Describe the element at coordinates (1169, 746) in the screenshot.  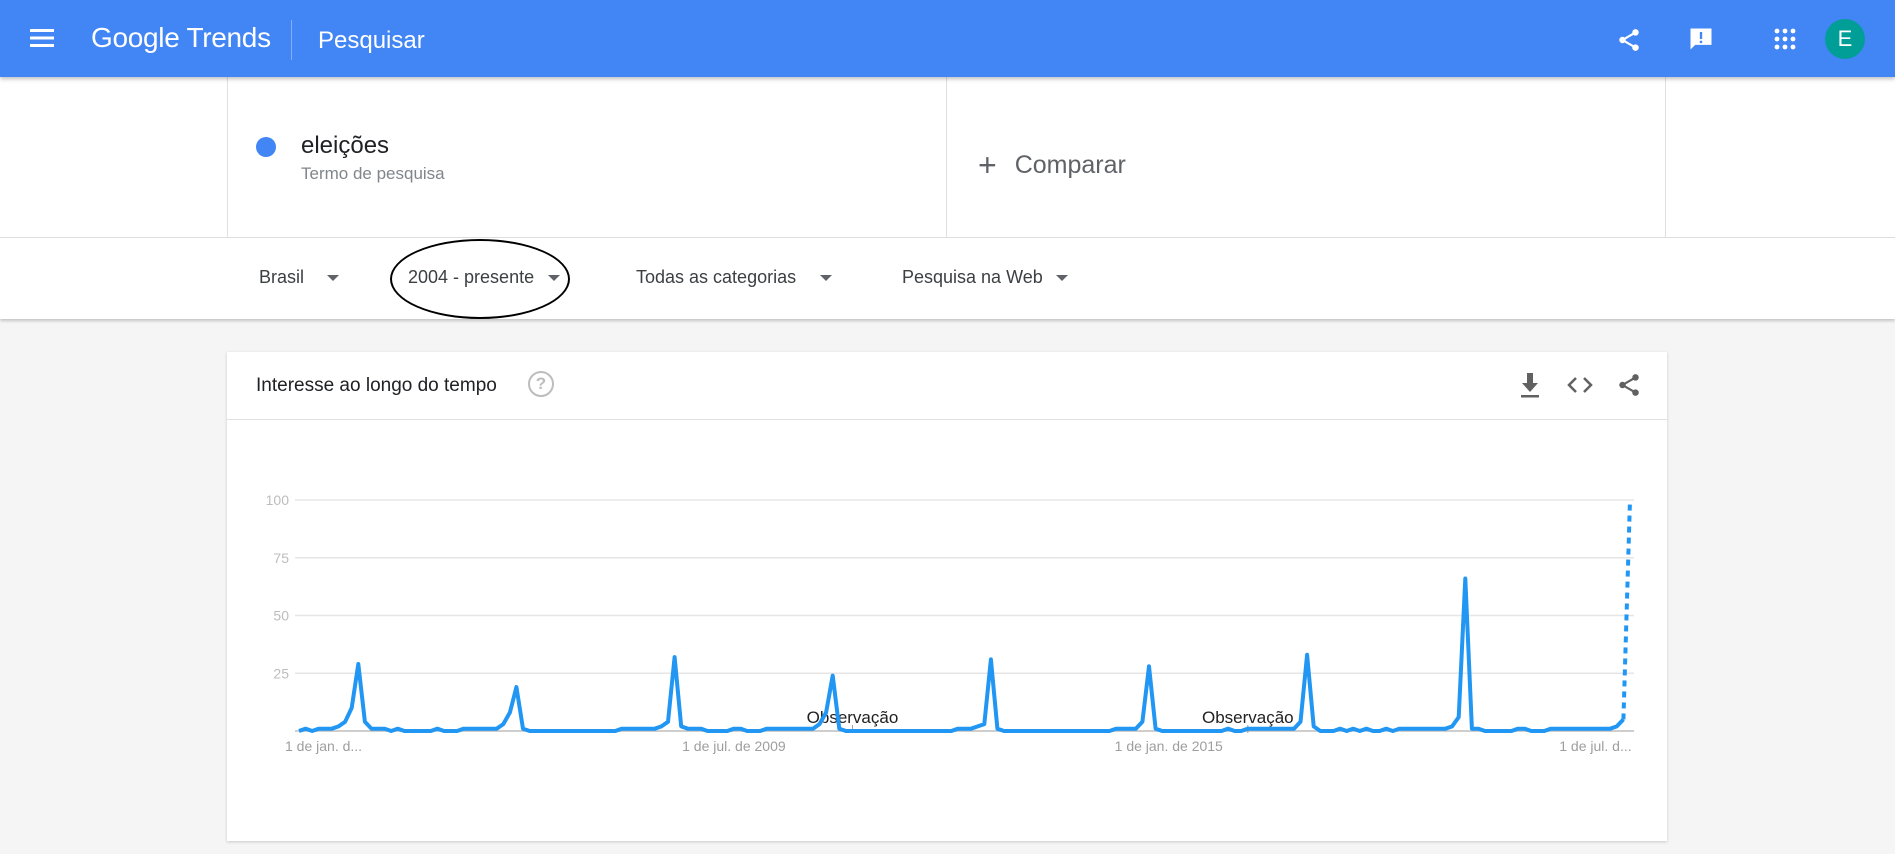
I see `x-tick-label: 1 de jan. de 2015` at that location.